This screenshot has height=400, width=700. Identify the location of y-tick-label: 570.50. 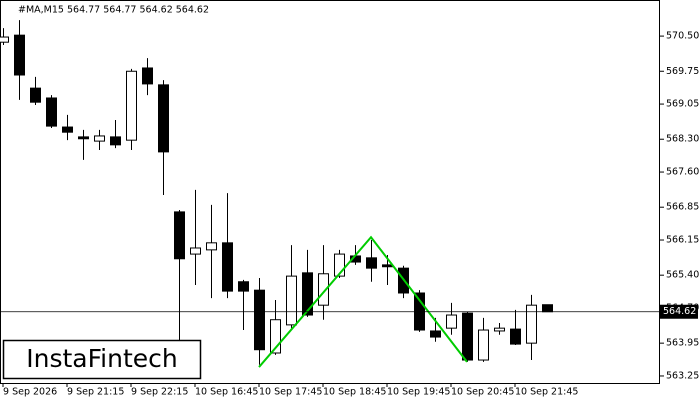
(682, 36).